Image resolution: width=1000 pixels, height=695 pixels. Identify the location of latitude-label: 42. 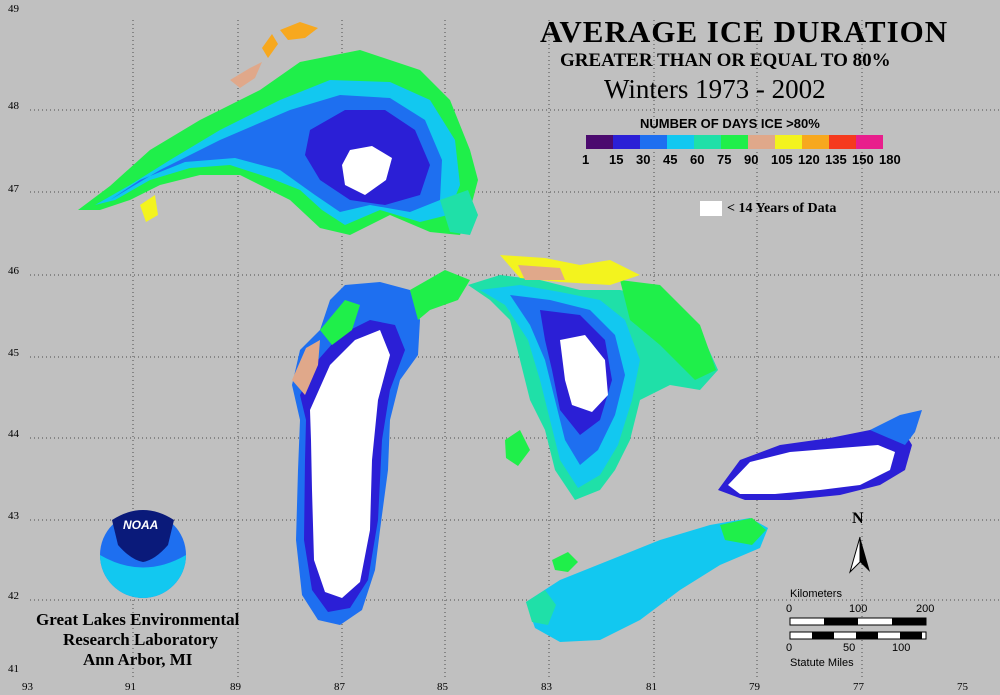
(13, 596).